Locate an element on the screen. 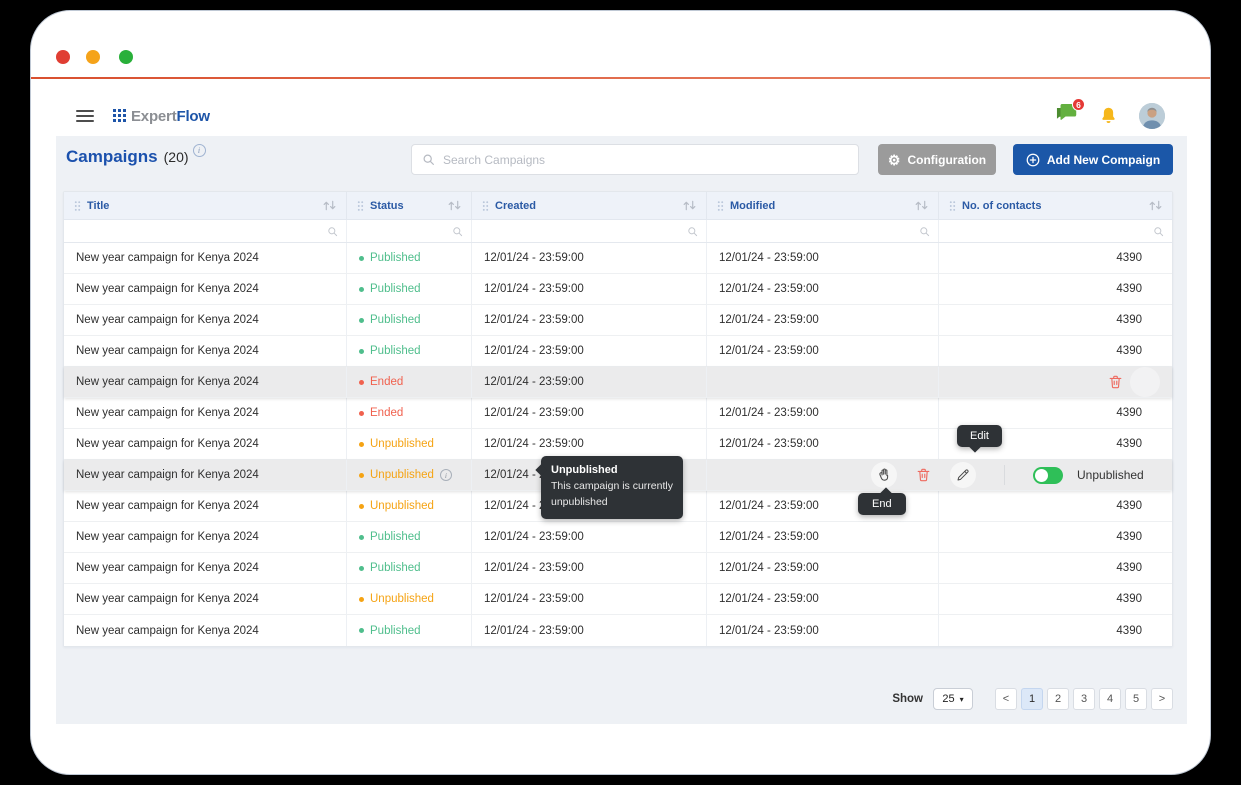  column-header-title: Title is located at coordinates (205, 205).